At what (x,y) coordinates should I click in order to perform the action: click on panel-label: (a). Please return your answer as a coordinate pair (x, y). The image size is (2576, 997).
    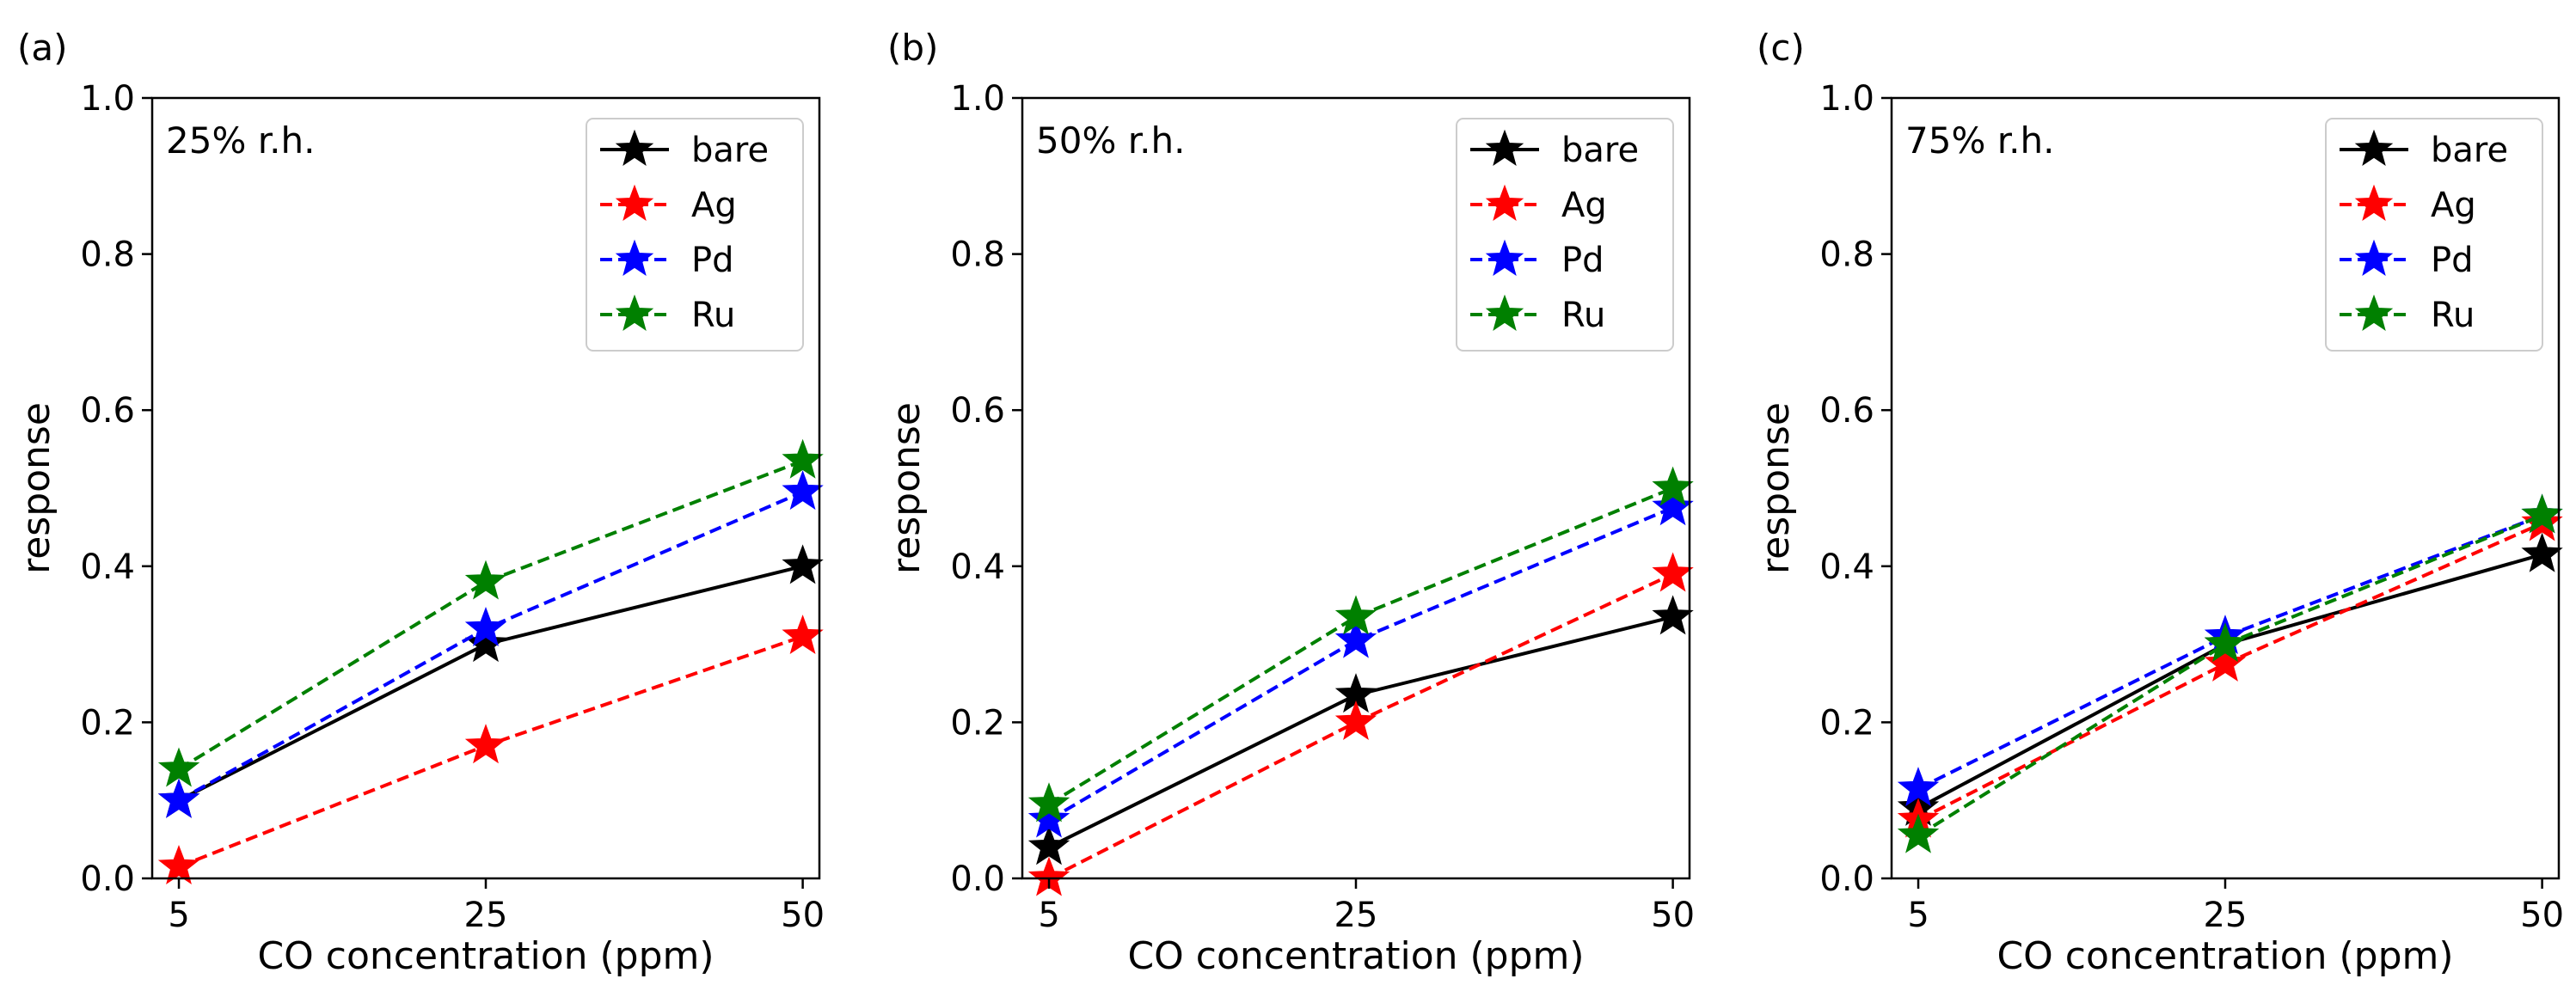
    Looking at the image, I should click on (42, 48).